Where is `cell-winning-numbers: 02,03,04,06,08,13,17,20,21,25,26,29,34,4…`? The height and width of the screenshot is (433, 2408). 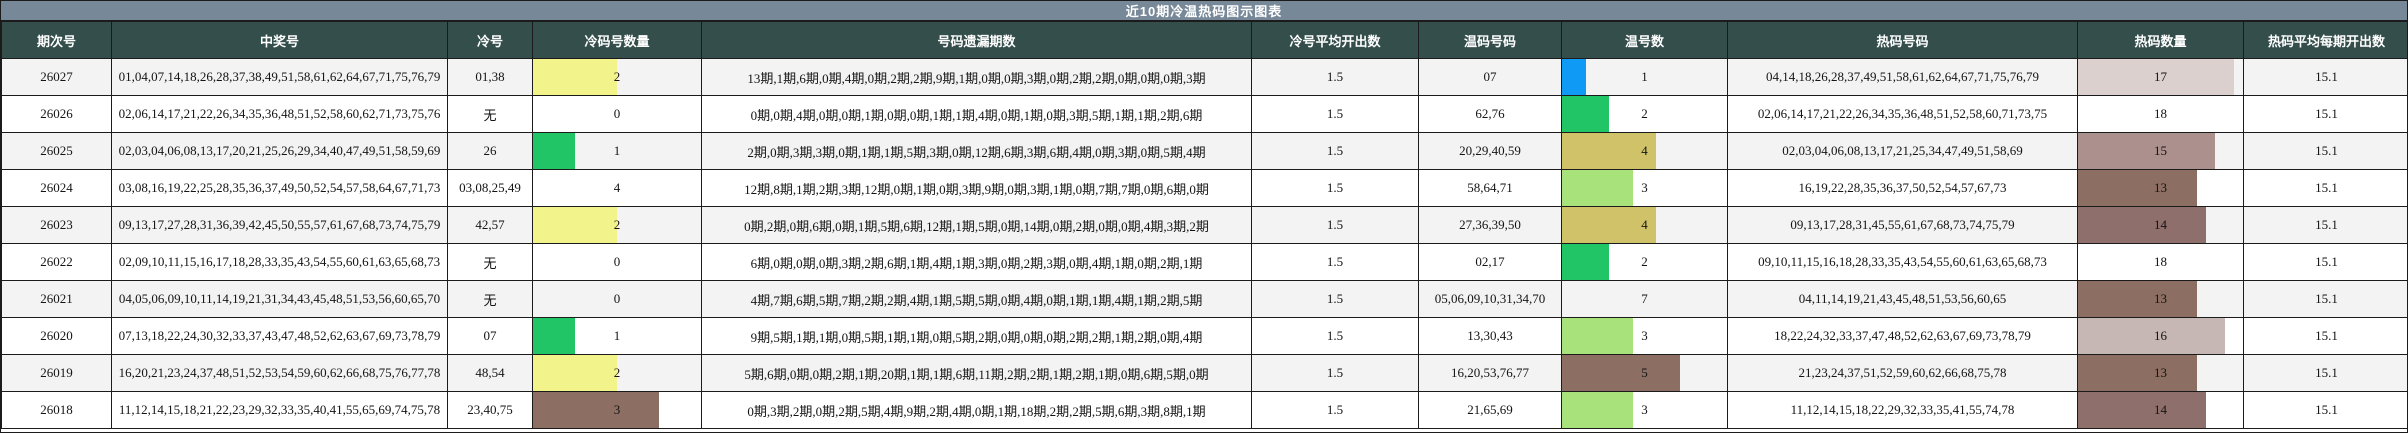
cell-winning-numbers: 02,03,04,06,08,13,17,20,21,25,26,29,34,4… is located at coordinates (279, 151).